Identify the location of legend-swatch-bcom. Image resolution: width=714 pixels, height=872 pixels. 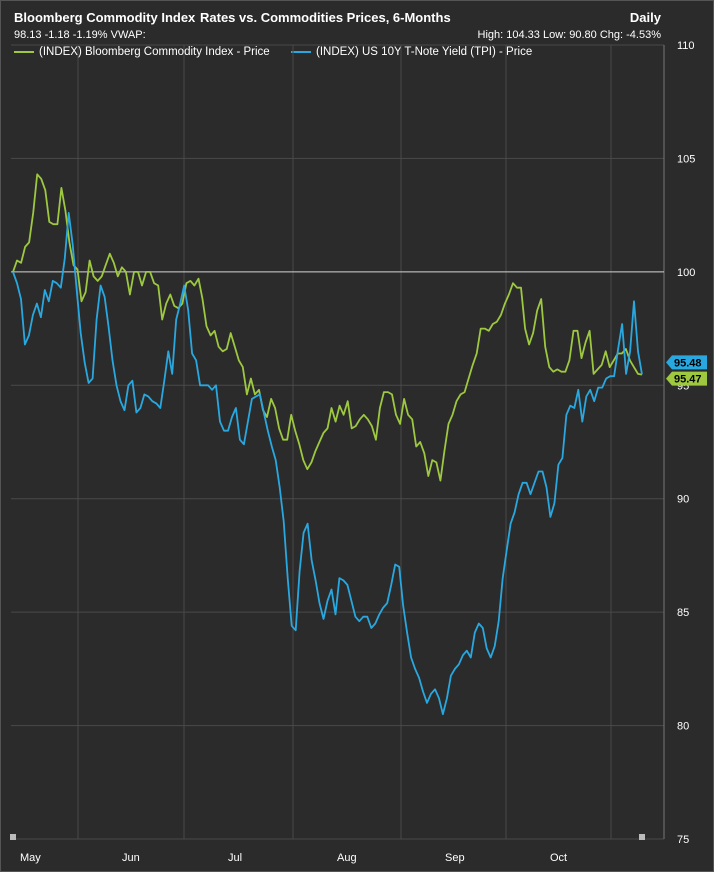
(24, 52).